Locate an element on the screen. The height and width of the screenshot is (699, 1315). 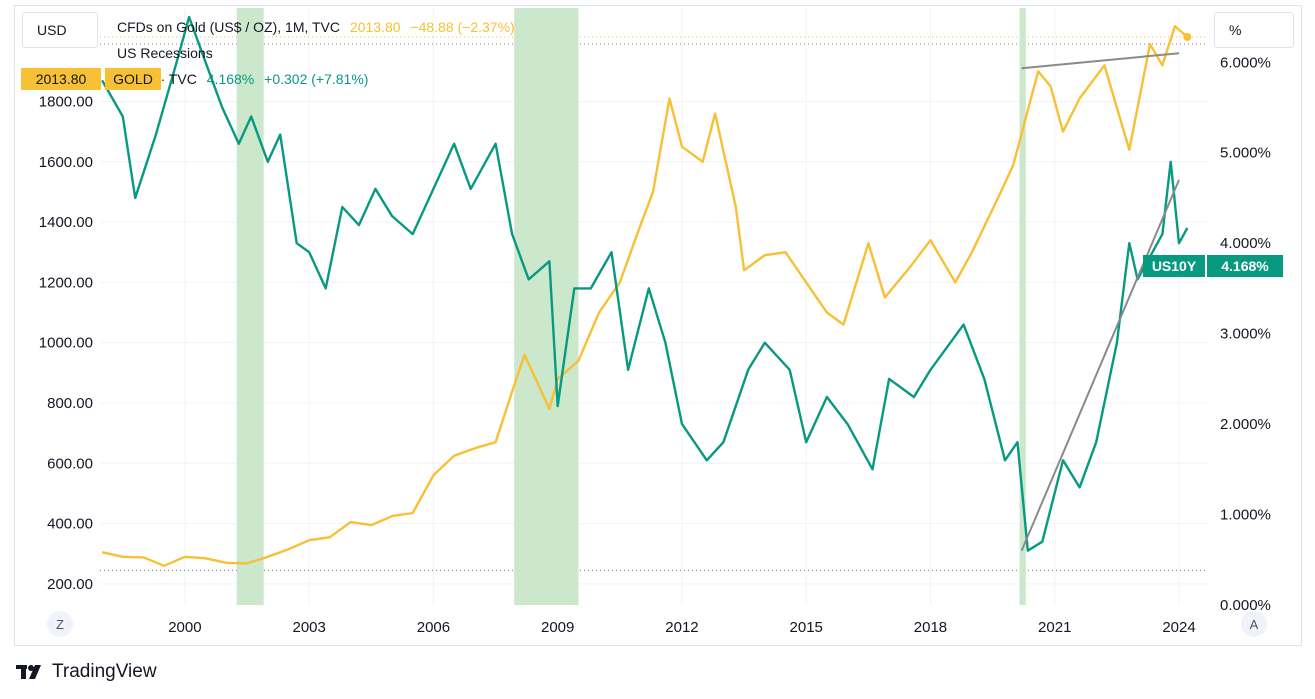
right-tick-label: 5.000% is located at coordinates (1245, 153).